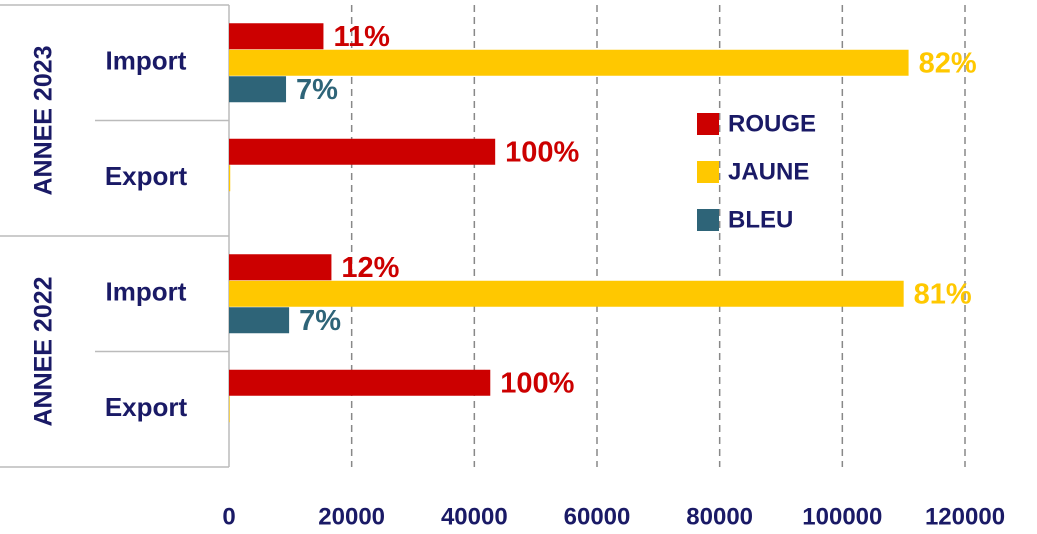 The height and width of the screenshot is (534, 1037). What do you see at coordinates (228, 516) in the screenshot?
I see `x-tick-label: 0` at bounding box center [228, 516].